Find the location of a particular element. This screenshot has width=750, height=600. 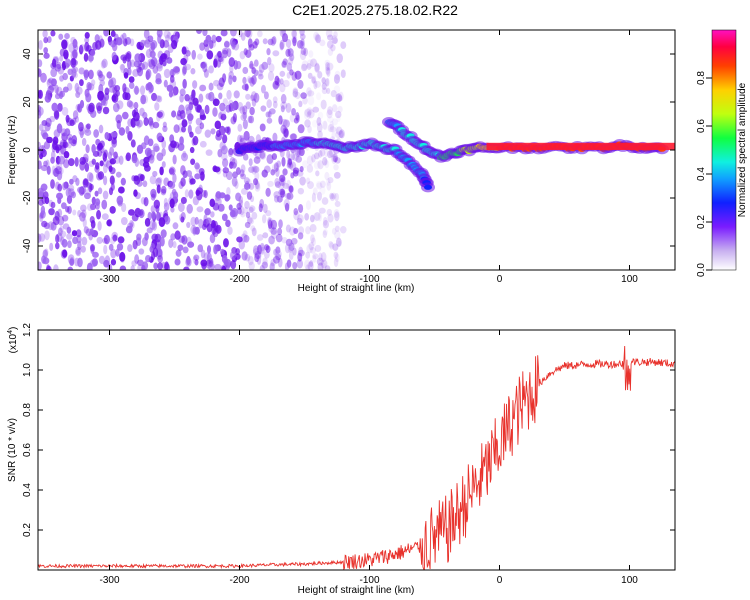

snr-y-axis-label: SNR (10 * v/v) is located at coordinates (12, 450).